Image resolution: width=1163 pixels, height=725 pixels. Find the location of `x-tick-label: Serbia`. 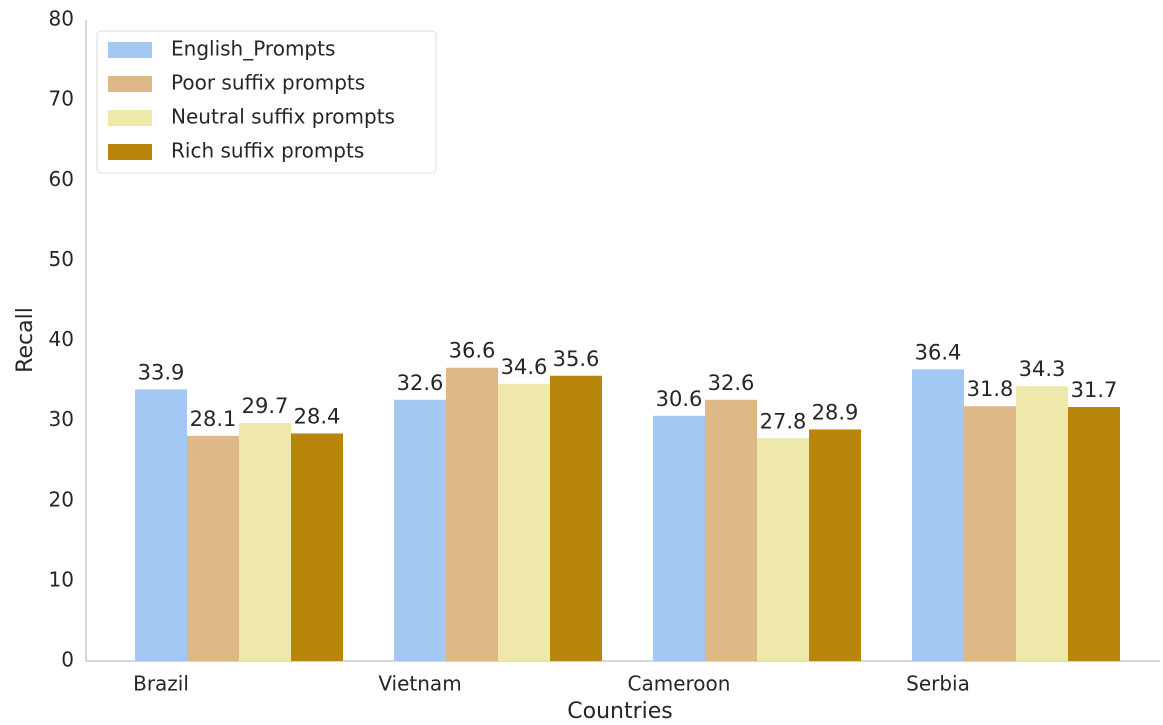

x-tick-label: Serbia is located at coordinates (938, 684).